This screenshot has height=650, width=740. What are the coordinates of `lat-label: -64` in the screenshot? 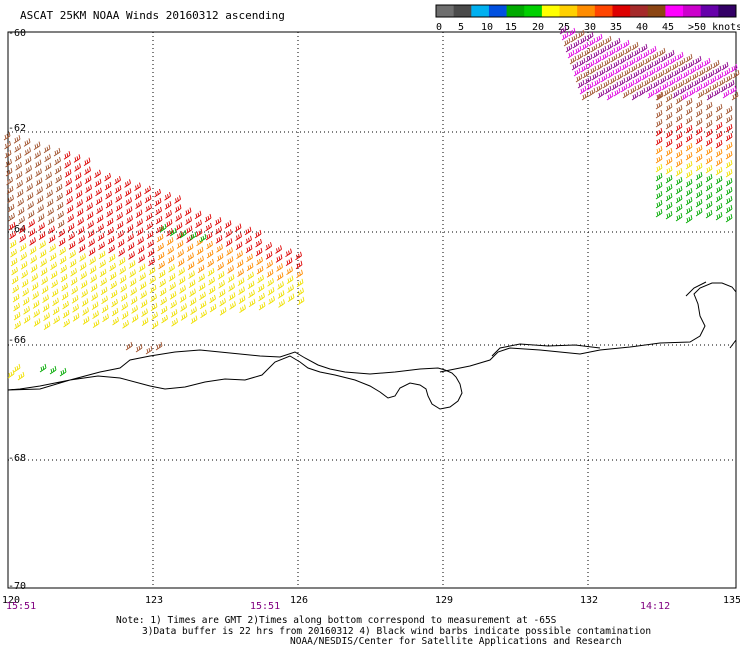 It's located at (17, 229).